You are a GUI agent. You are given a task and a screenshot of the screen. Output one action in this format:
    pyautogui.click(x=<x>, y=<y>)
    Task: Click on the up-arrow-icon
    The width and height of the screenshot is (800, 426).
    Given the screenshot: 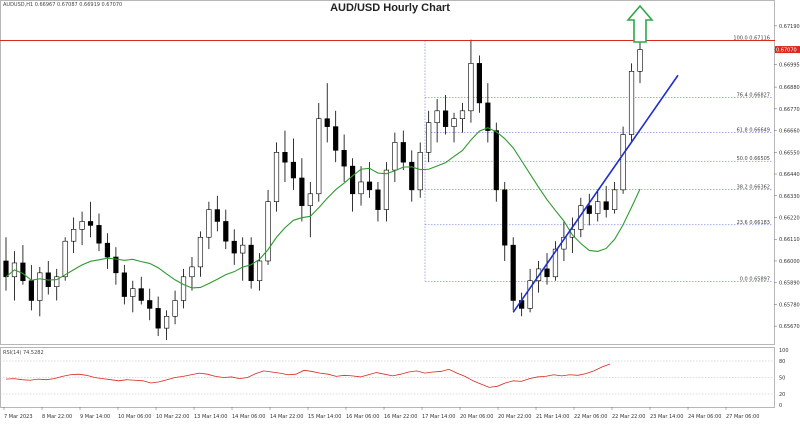 What is the action you would take?
    pyautogui.click(x=640, y=23)
    